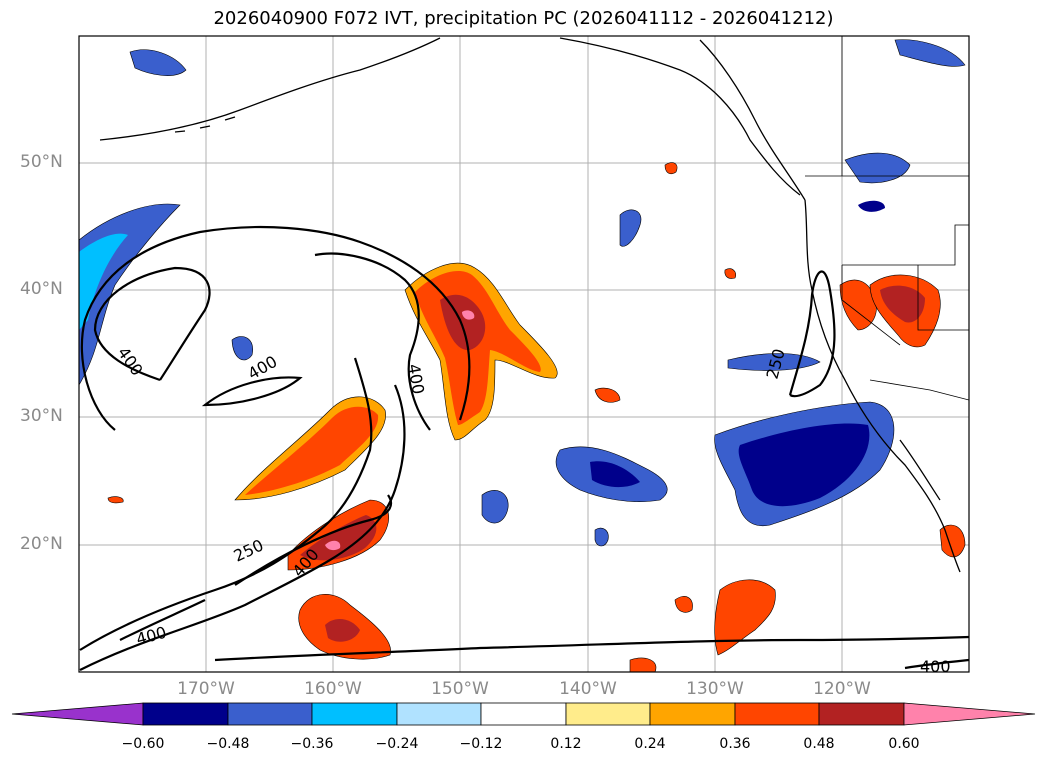 Image resolution: width=1047 pixels, height=765 pixels. What do you see at coordinates (152, 324) in the screenshot?
I see `ivt-400-left` at bounding box center [152, 324].